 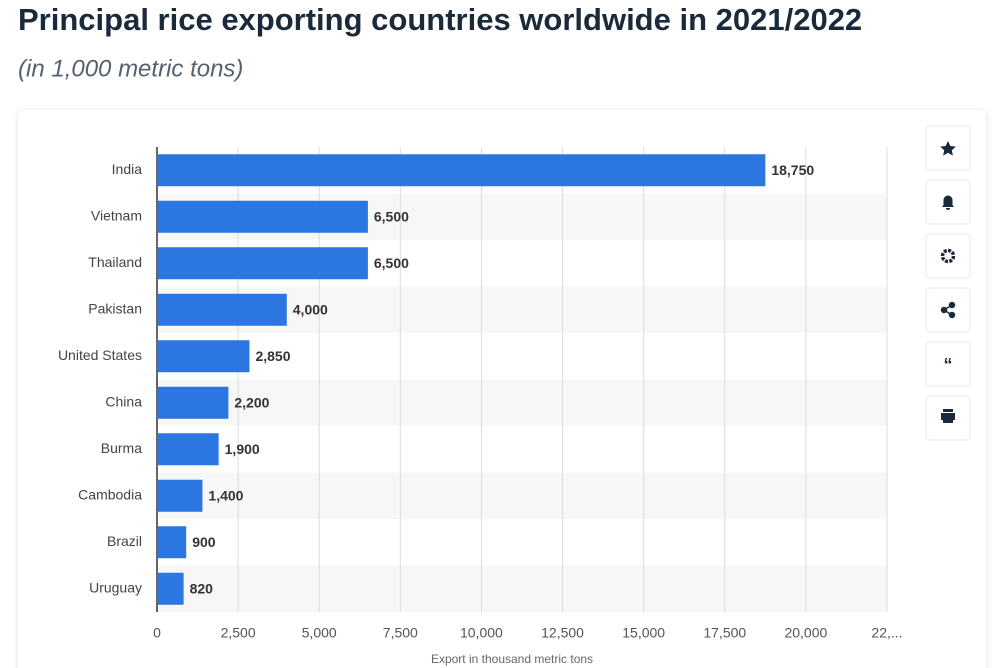 I want to click on y-tick-label: United States, so click(x=100, y=355).